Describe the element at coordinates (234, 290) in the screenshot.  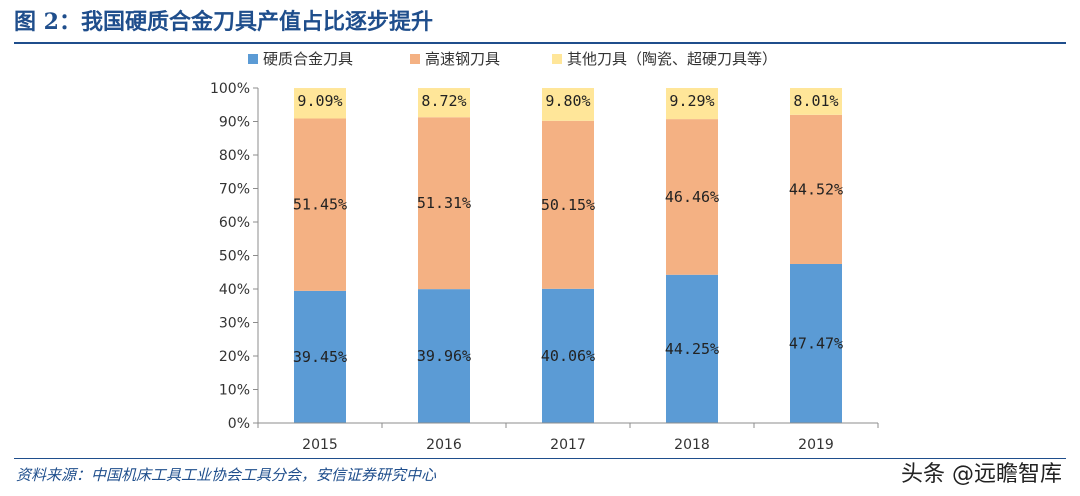
I see `y-tick-label: 40%` at that location.